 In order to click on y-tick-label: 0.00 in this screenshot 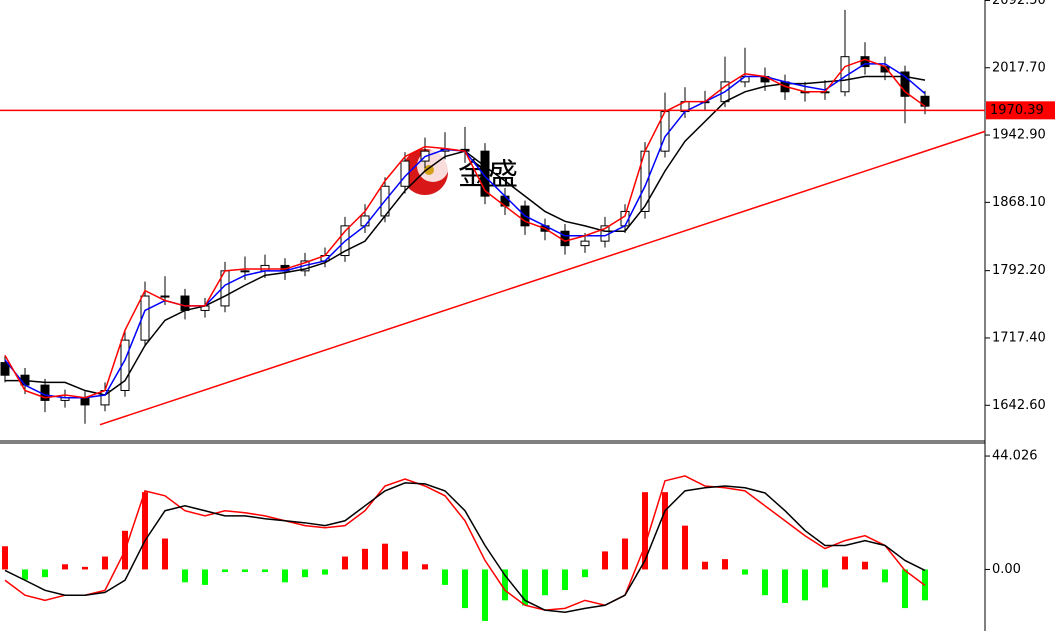, I will do `click(1006, 569)`.